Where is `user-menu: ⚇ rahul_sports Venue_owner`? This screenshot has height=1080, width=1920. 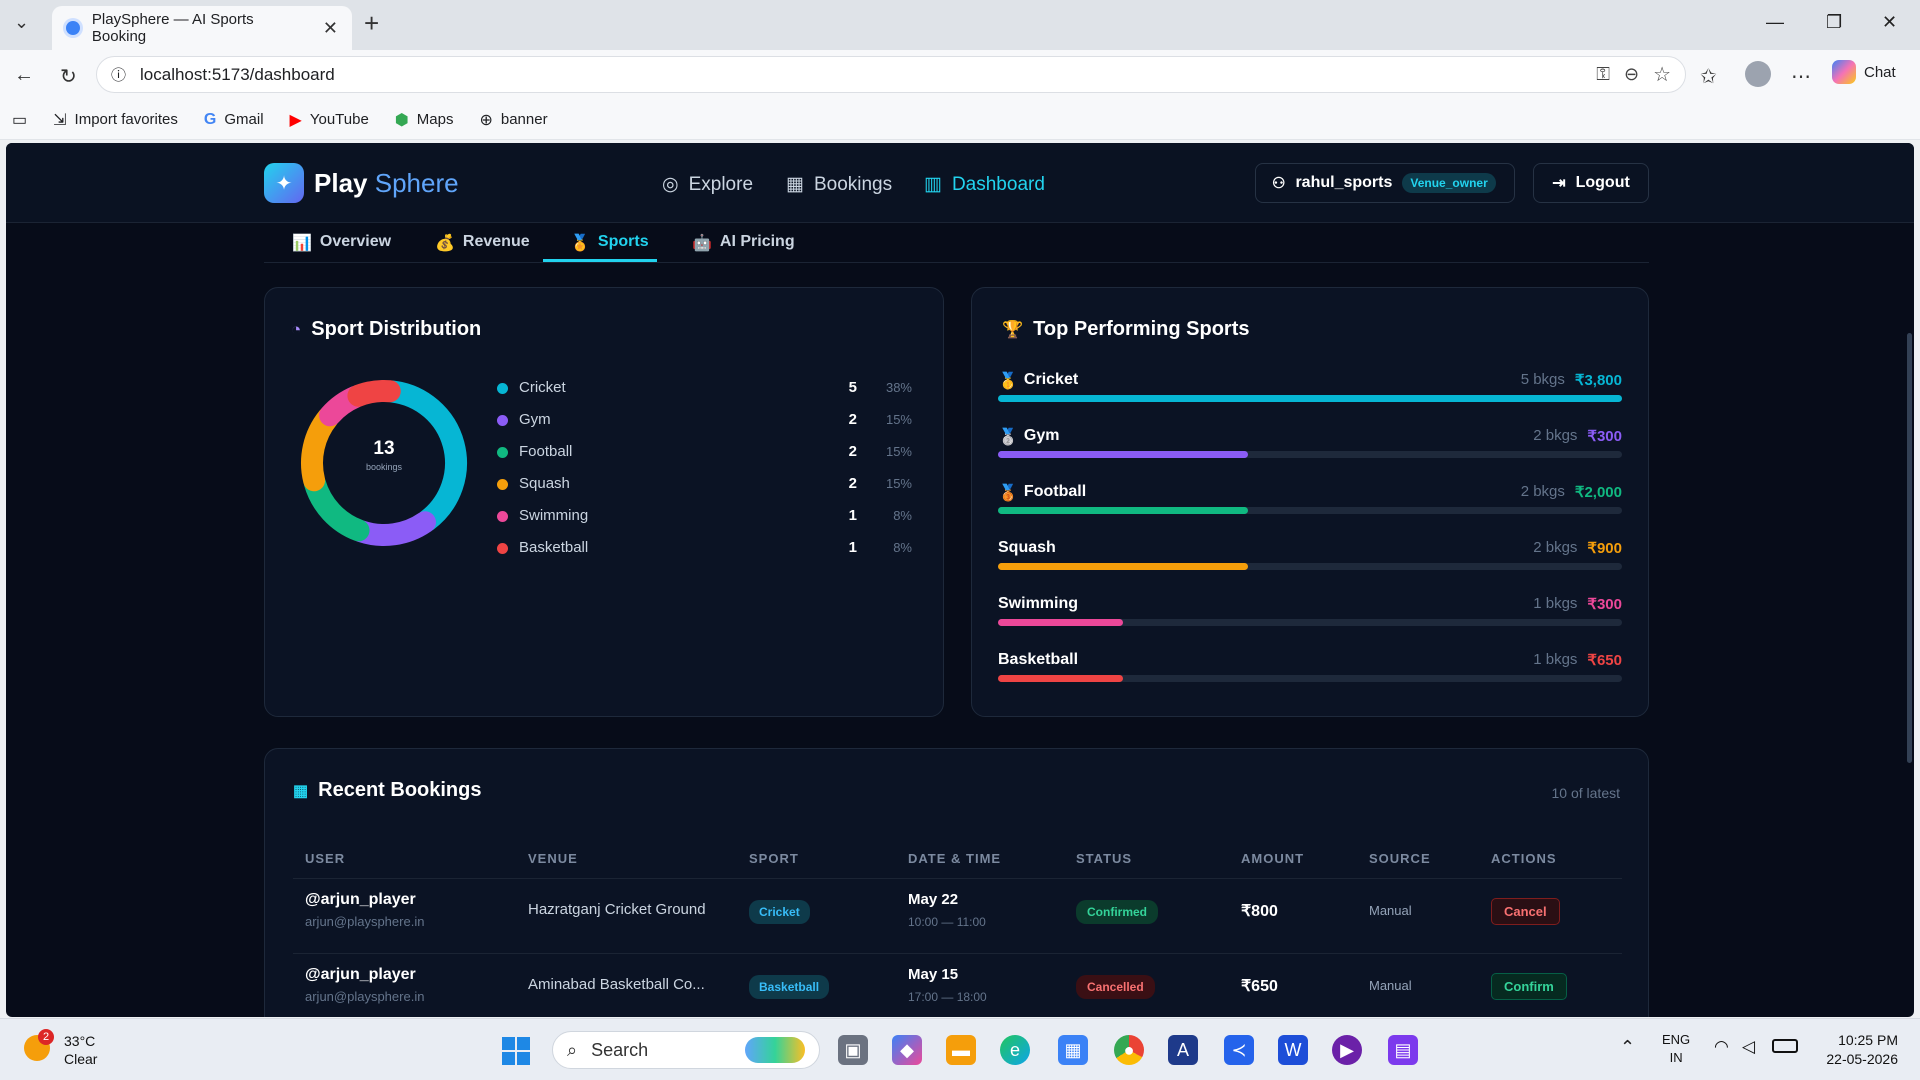 user-menu: ⚇ rahul_sports Venue_owner is located at coordinates (1385, 183).